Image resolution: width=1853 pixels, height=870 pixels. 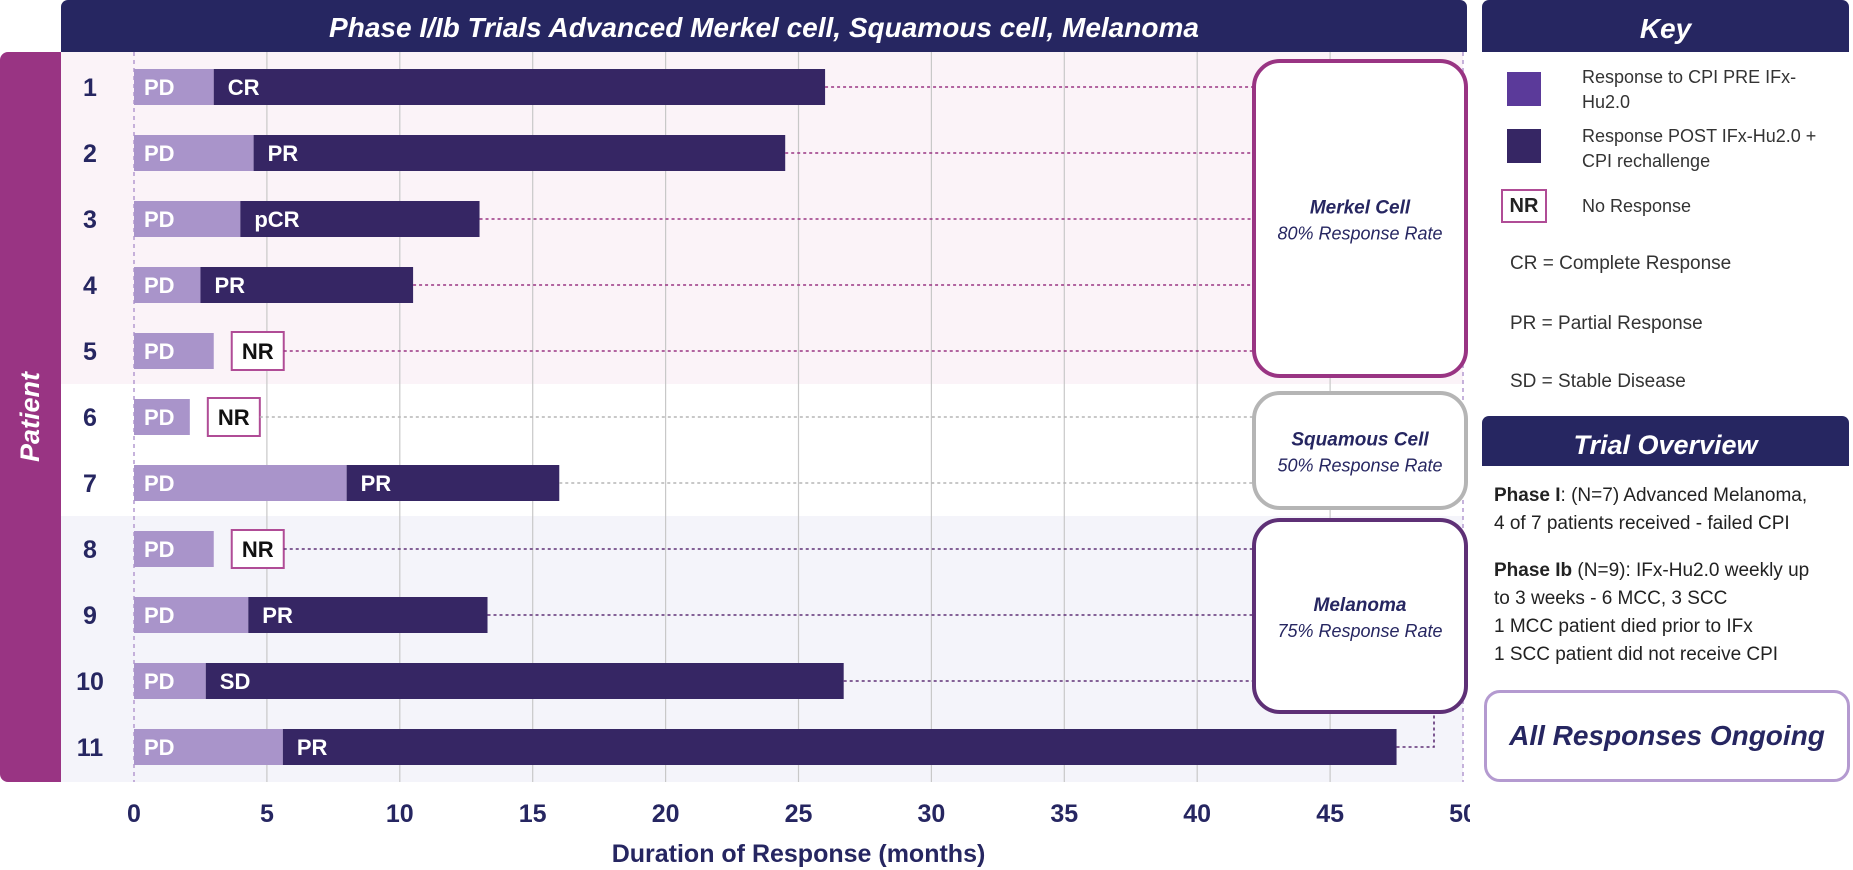 What do you see at coordinates (533, 814) in the screenshot?
I see `x-tick-label: 15` at bounding box center [533, 814].